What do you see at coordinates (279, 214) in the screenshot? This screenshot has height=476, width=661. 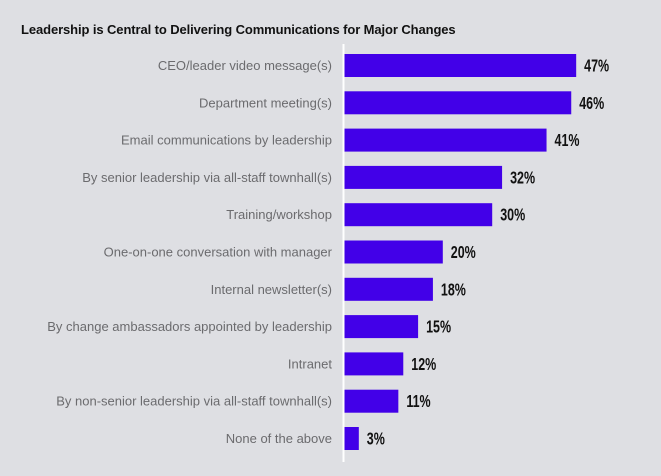 I see `category-label: Training/workshop` at bounding box center [279, 214].